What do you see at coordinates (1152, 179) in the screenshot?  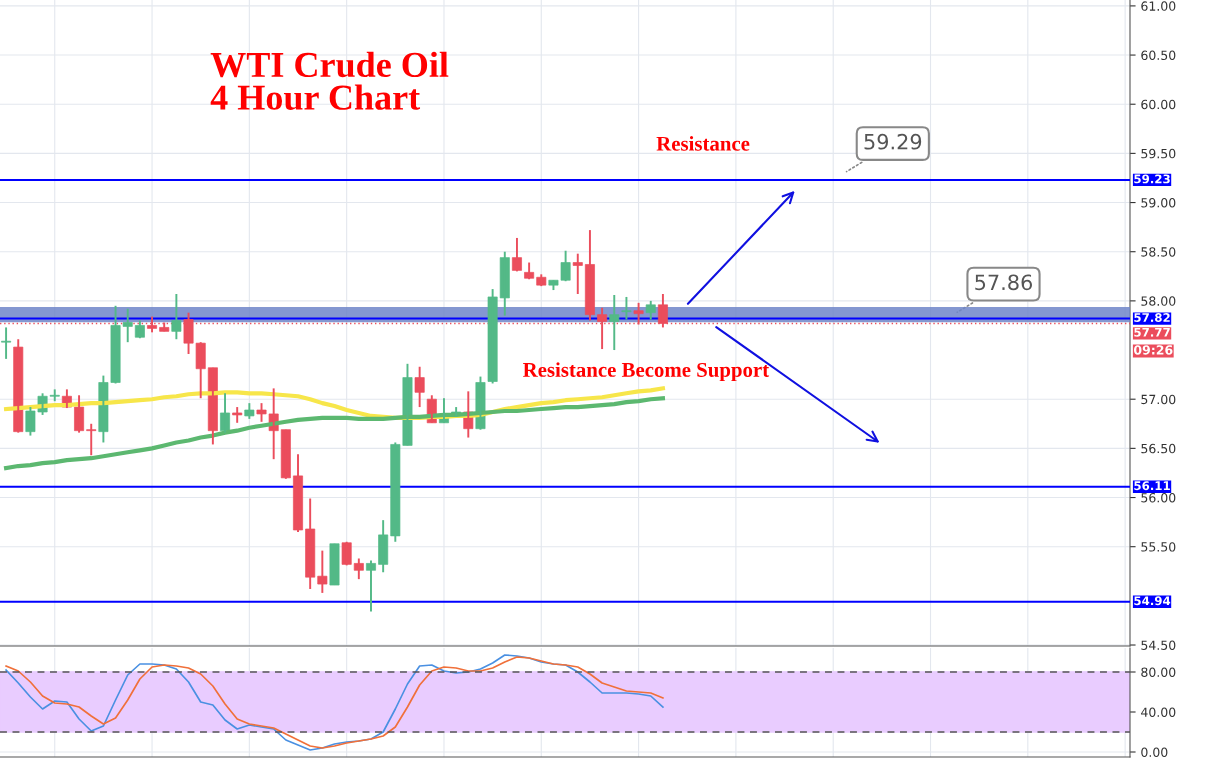 I see `ref-line-label: 59.23` at bounding box center [1152, 179].